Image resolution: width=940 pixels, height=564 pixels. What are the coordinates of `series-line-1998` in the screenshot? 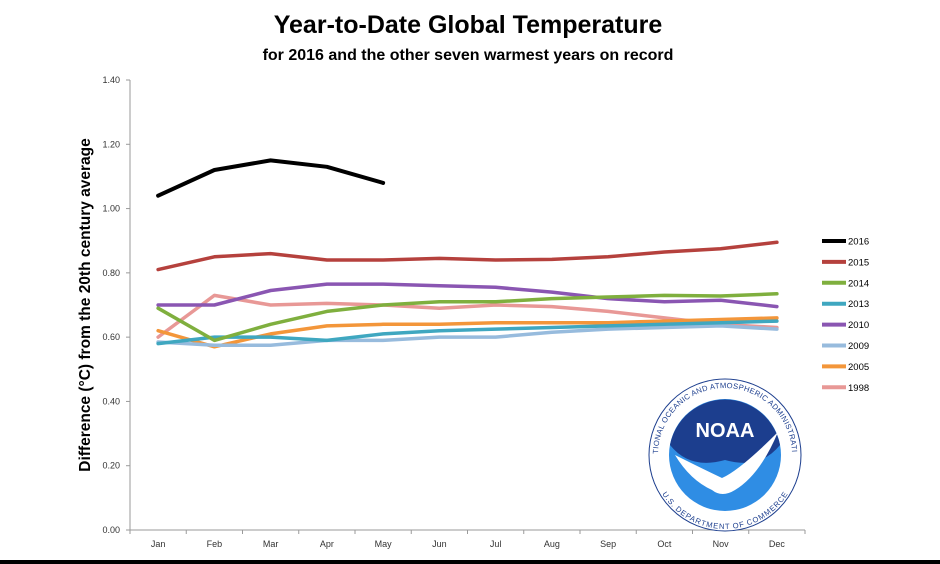 It's located at (467, 316).